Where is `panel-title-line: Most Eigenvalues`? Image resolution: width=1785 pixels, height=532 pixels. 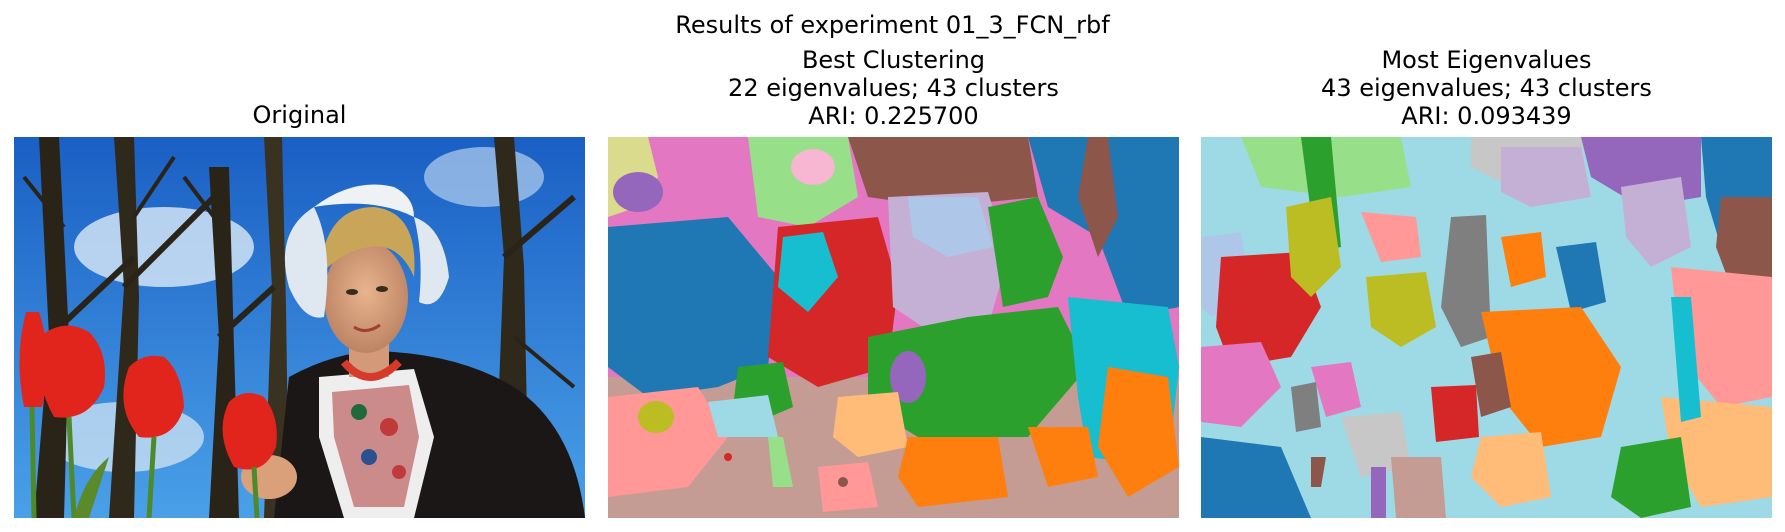
panel-title-line: Most Eigenvalues is located at coordinates (1486, 60).